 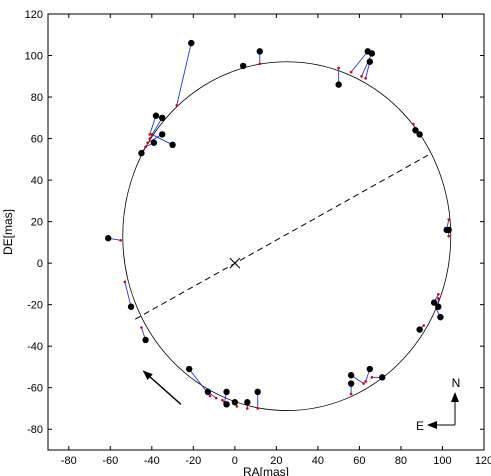 I want to click on x-tick-label: 60, so click(x=359, y=461).